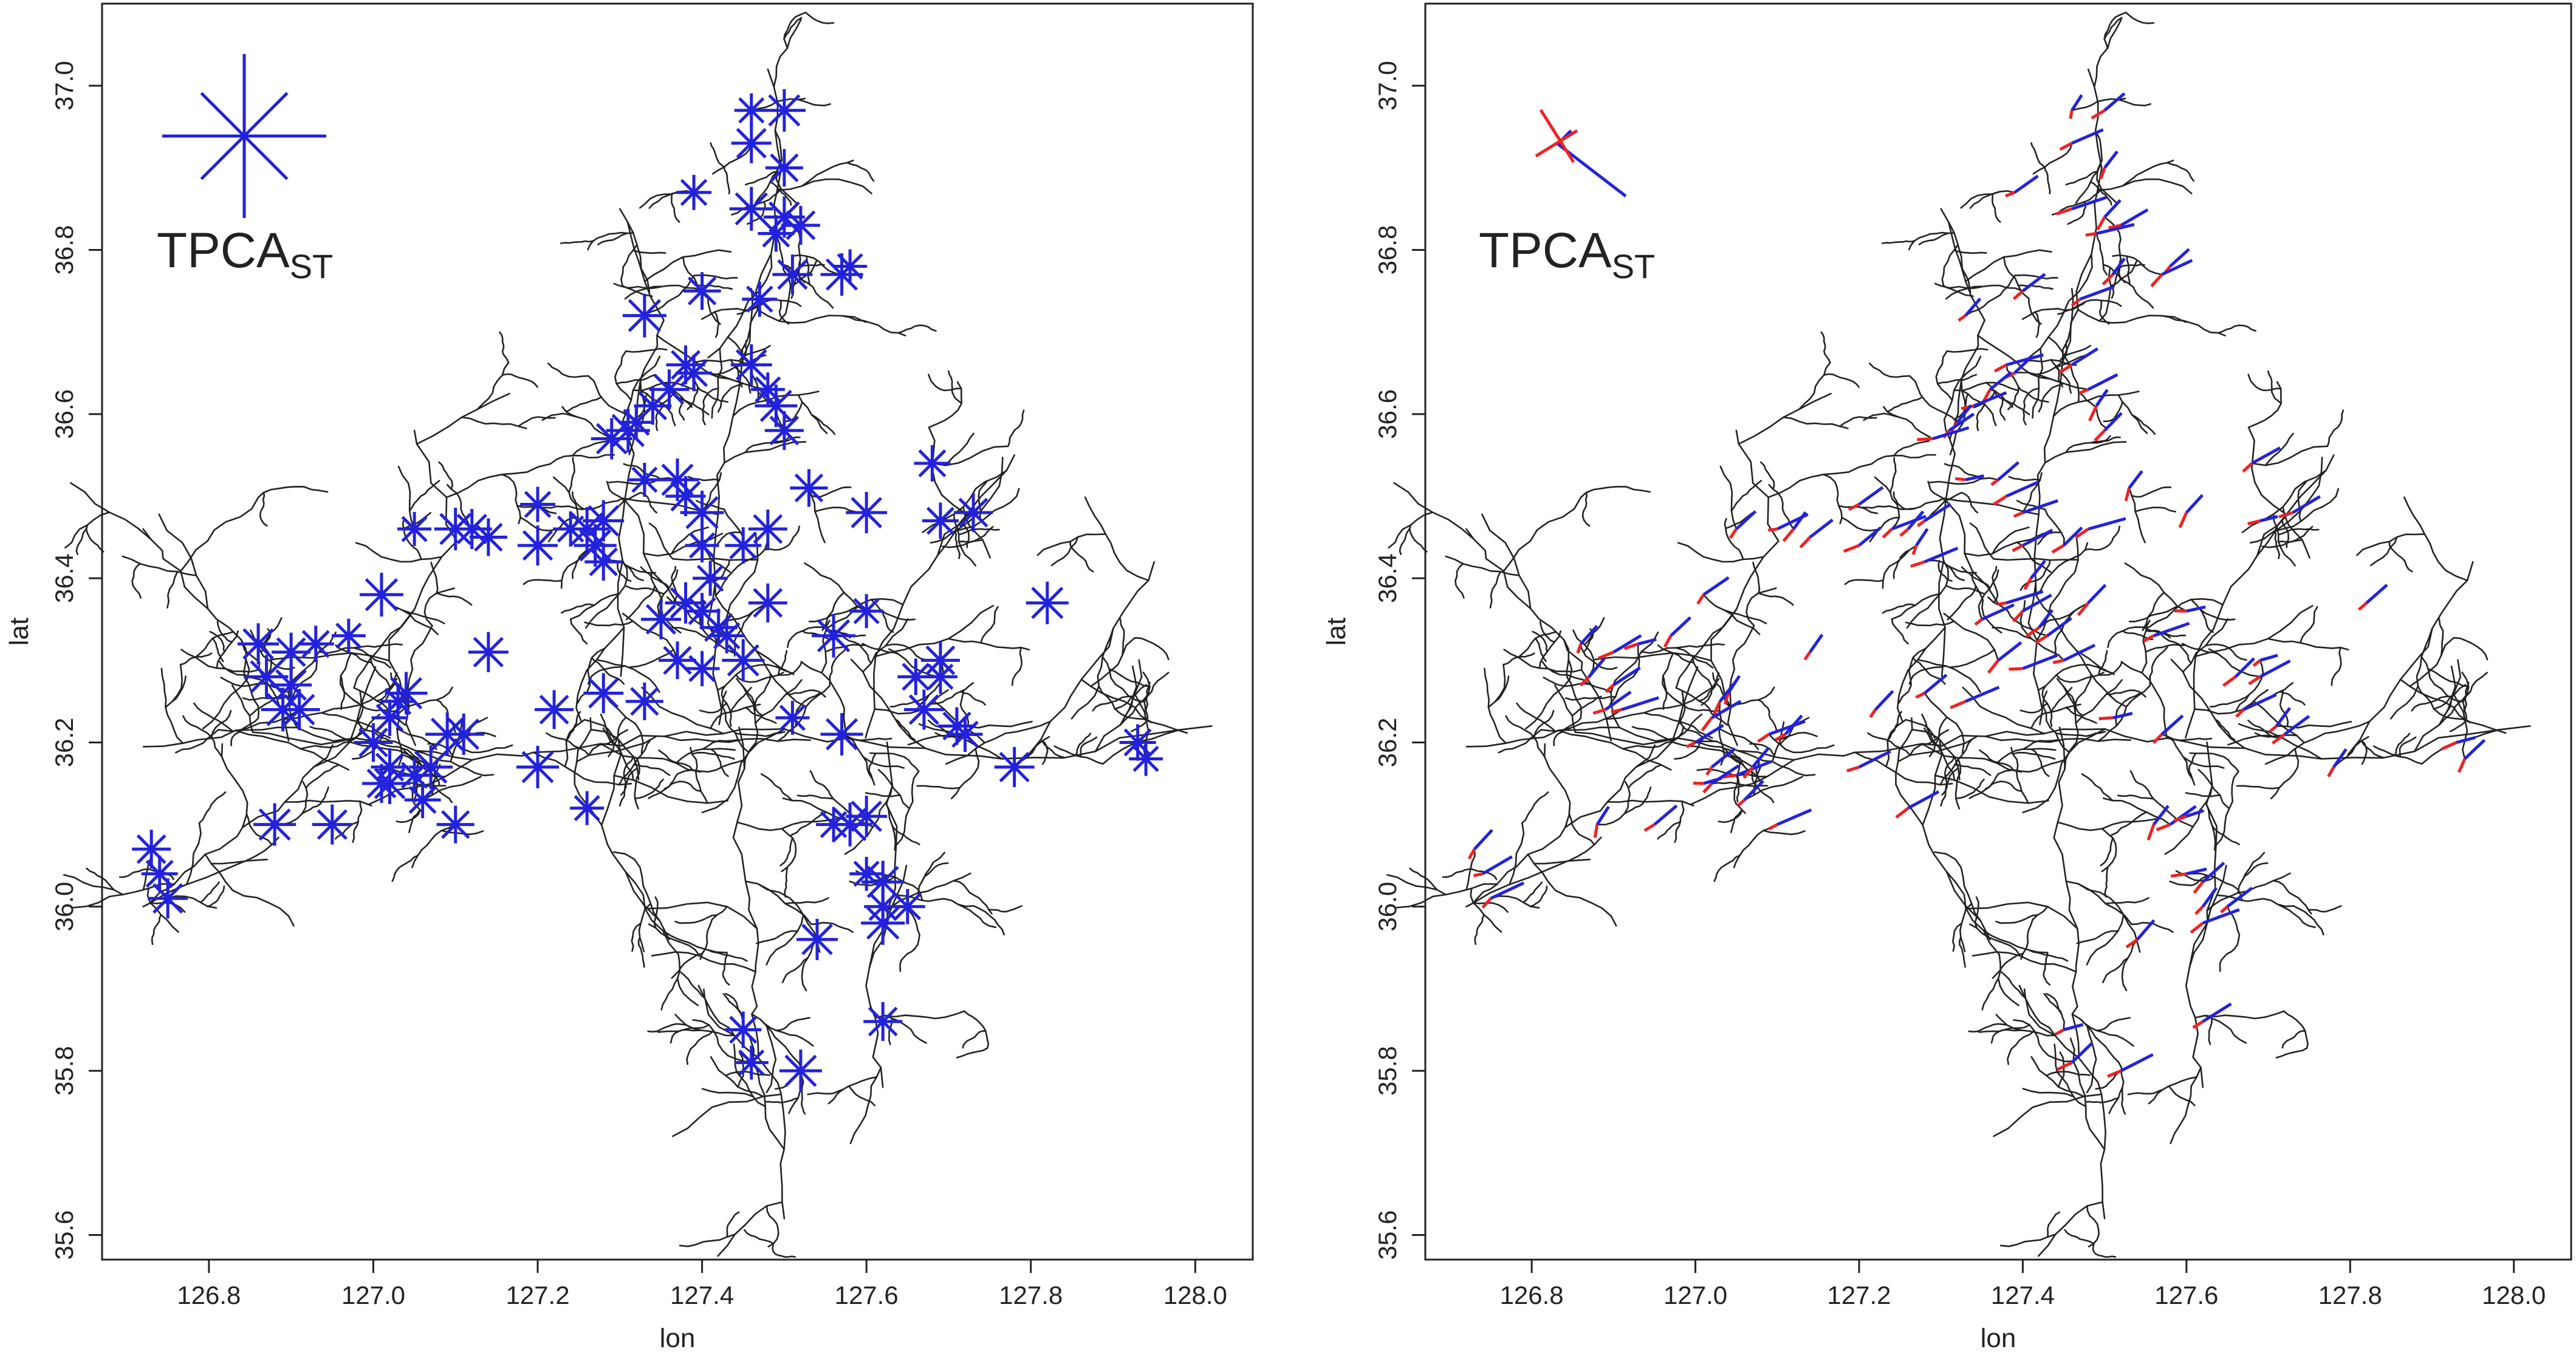 The height and width of the screenshot is (1358, 2576). Describe the element at coordinates (2023, 1295) in the screenshot. I see `x-tick-label: 127.4` at that location.